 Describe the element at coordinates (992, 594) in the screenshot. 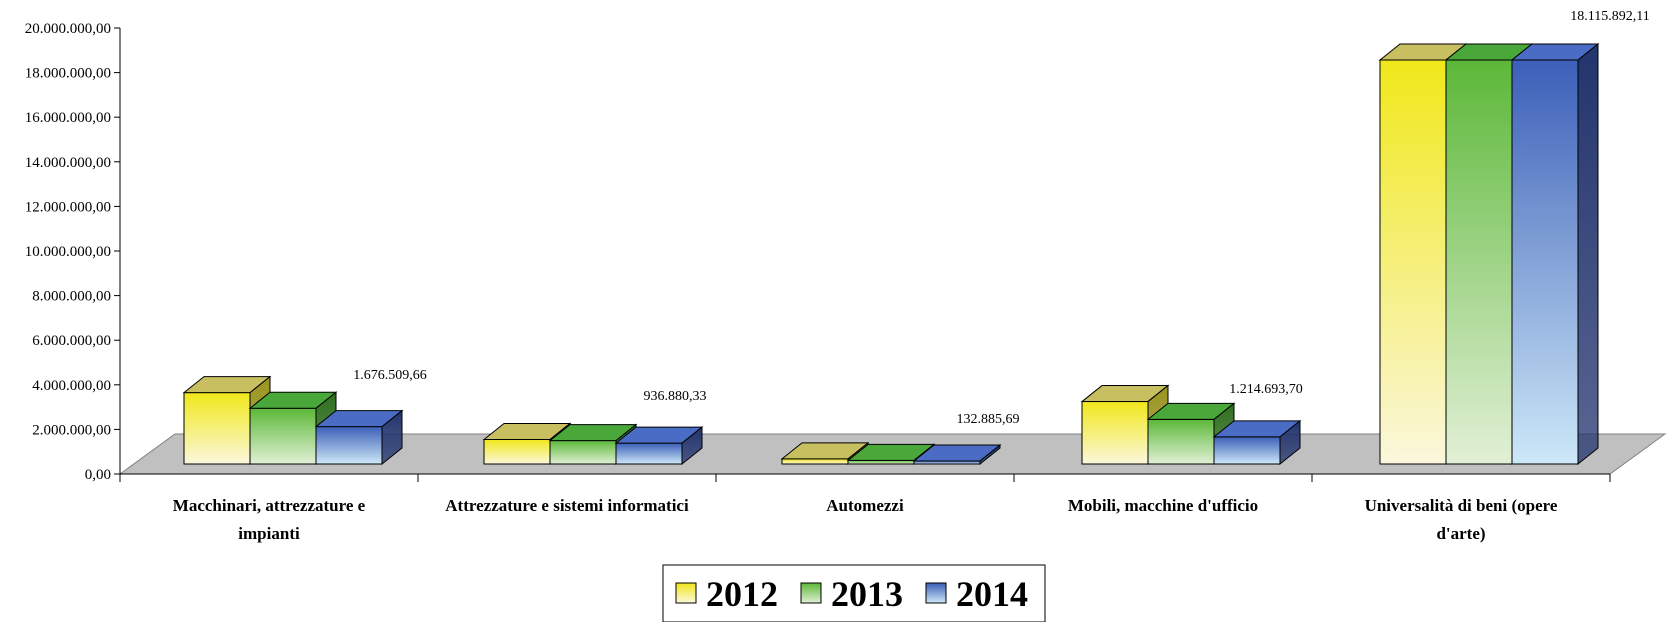

I see `legend-label-2014: 2014` at that location.